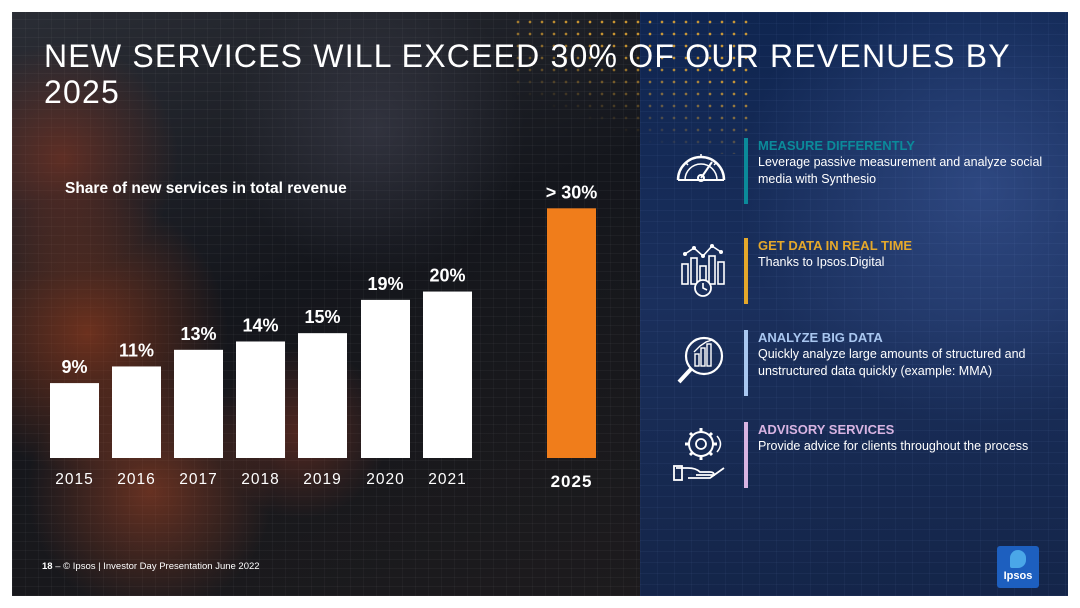 The height and width of the screenshot is (608, 1080). Describe the element at coordinates (198, 334) in the screenshot. I see `value-label-2017: 13%` at that location.